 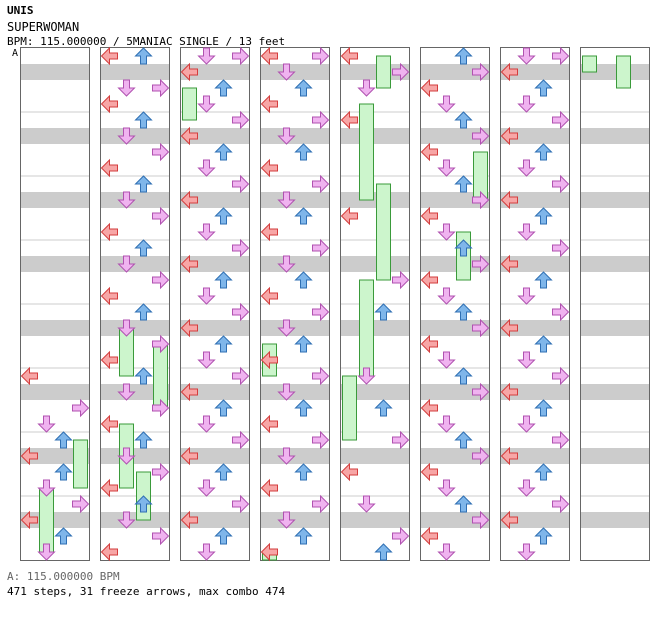 I want to click on column-border, so click(x=135, y=304).